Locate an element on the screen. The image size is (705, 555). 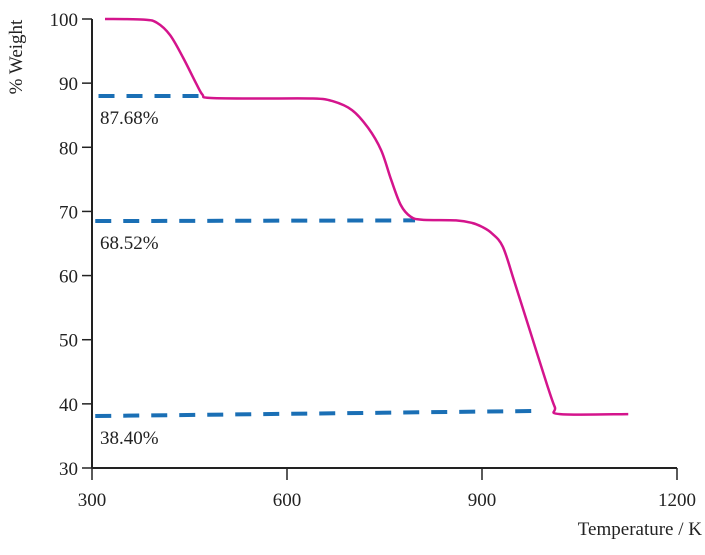
y-tick-label: 30 is located at coordinates (68, 469).